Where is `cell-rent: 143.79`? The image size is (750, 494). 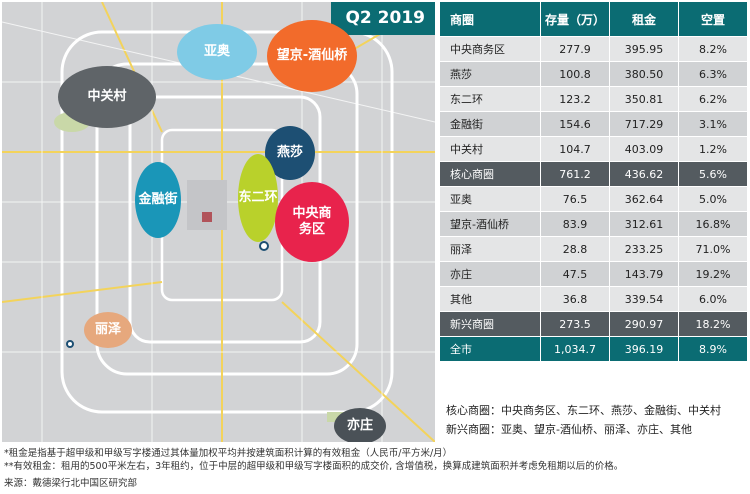
cell-rent: 143.79 is located at coordinates (644, 274).